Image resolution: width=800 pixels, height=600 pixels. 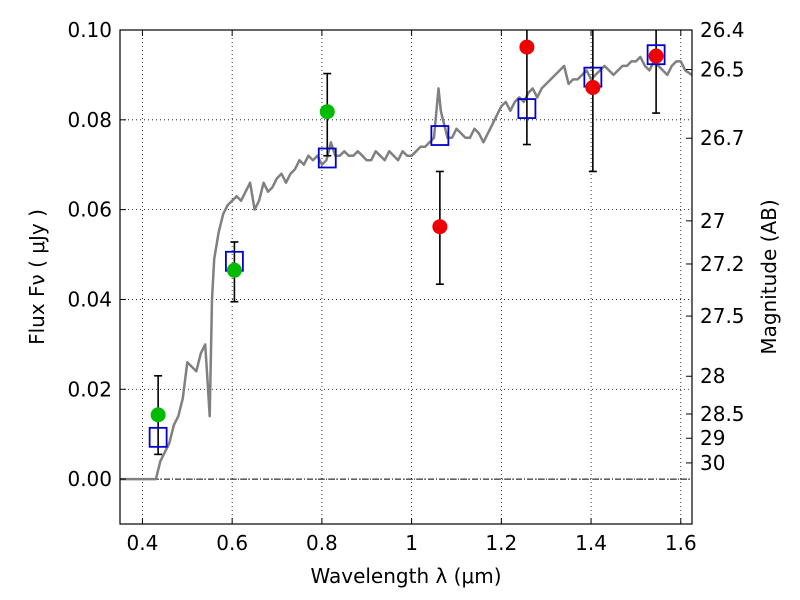 What do you see at coordinates (89, 30) in the screenshot?
I see `y-tick-label: 0.10` at bounding box center [89, 30].